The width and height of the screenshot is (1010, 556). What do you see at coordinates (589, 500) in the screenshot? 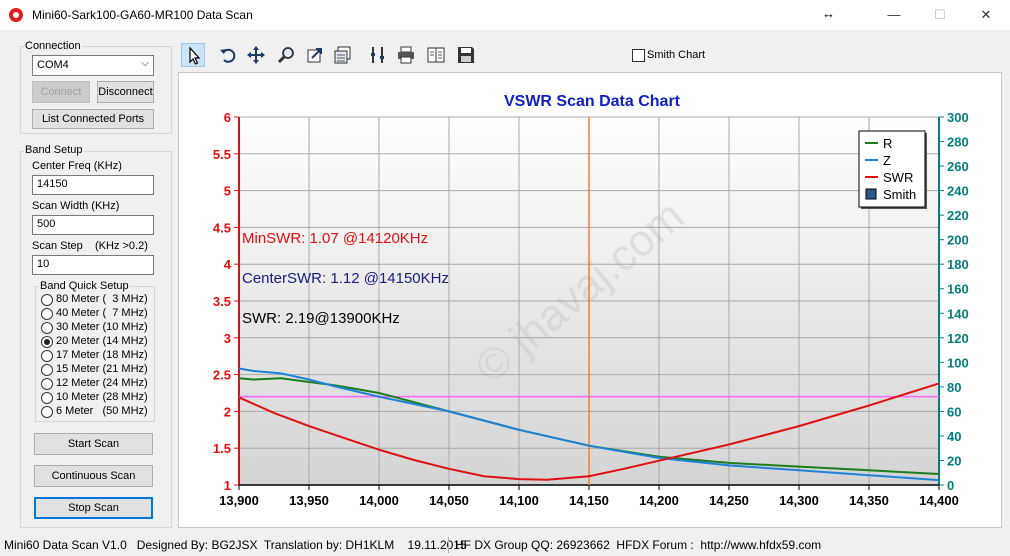
I see `x-tick-label: 14,150` at bounding box center [589, 500].